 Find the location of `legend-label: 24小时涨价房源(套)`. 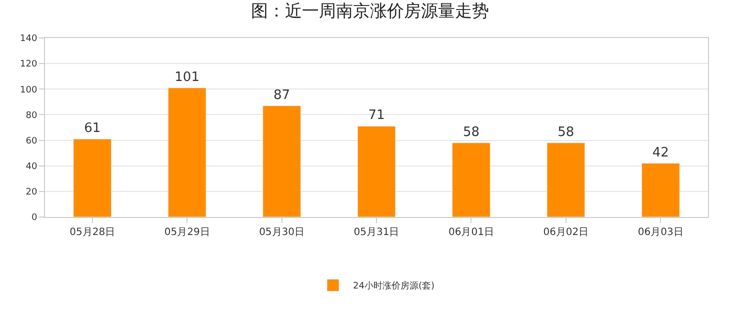

legend-label: 24小时涨价房源(套) is located at coordinates (393, 286).